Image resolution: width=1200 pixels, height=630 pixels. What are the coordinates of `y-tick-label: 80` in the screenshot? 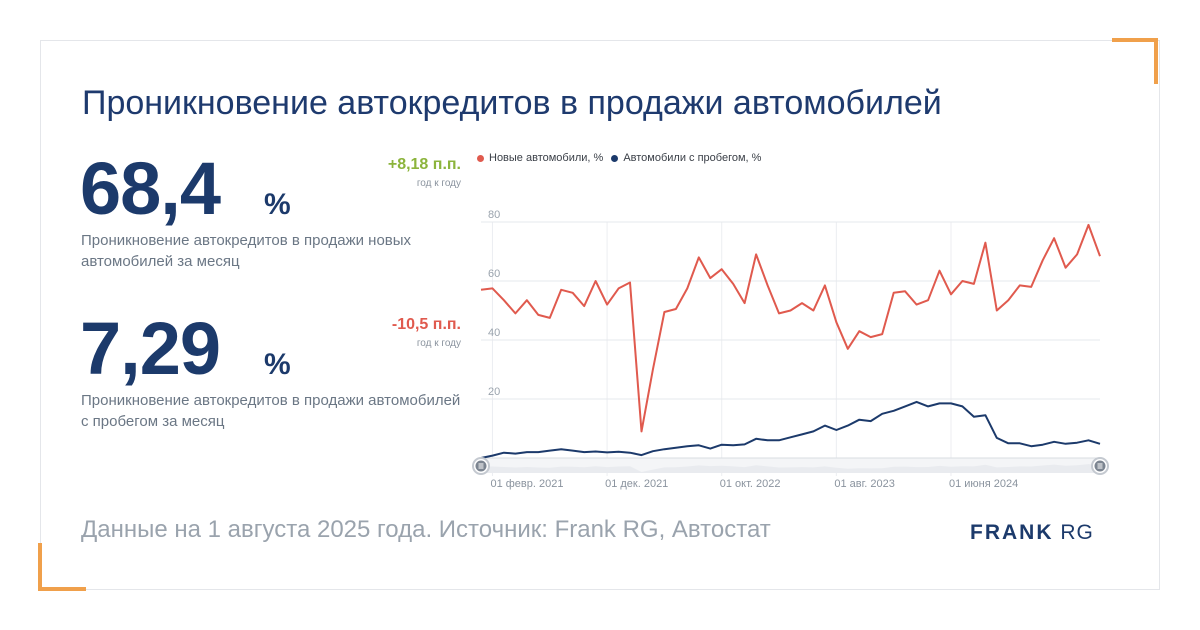 It's located at (494, 215).